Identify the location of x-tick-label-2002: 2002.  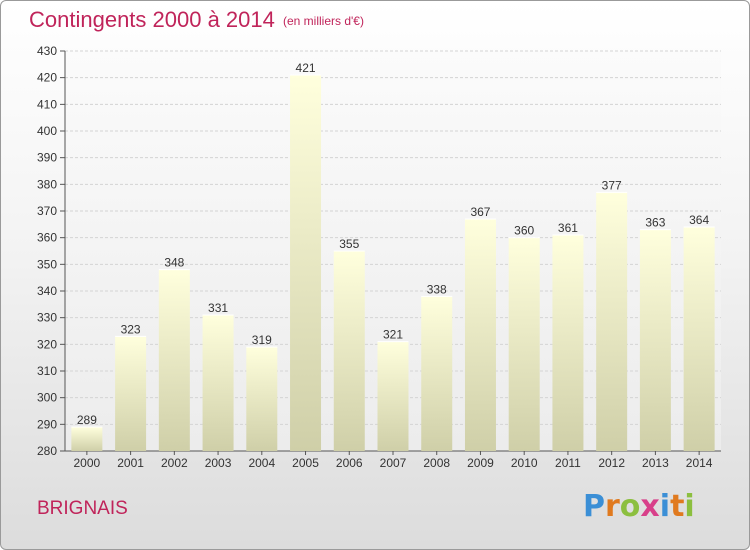
(174, 463).